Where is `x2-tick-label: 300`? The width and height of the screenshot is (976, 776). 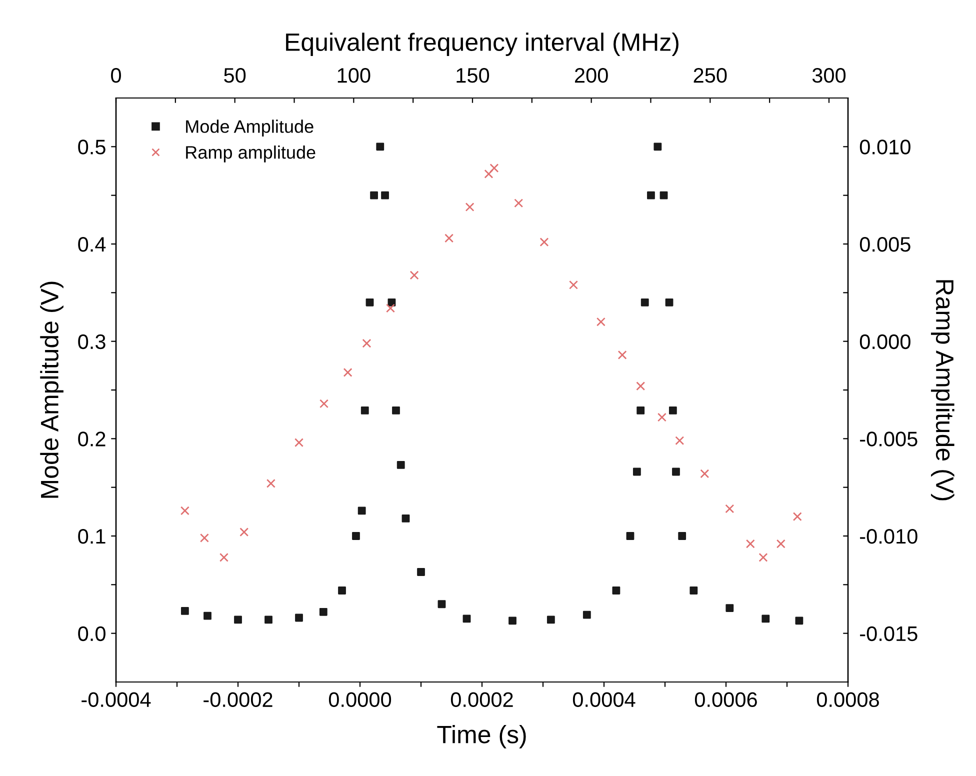 x2-tick-label: 300 is located at coordinates (829, 75).